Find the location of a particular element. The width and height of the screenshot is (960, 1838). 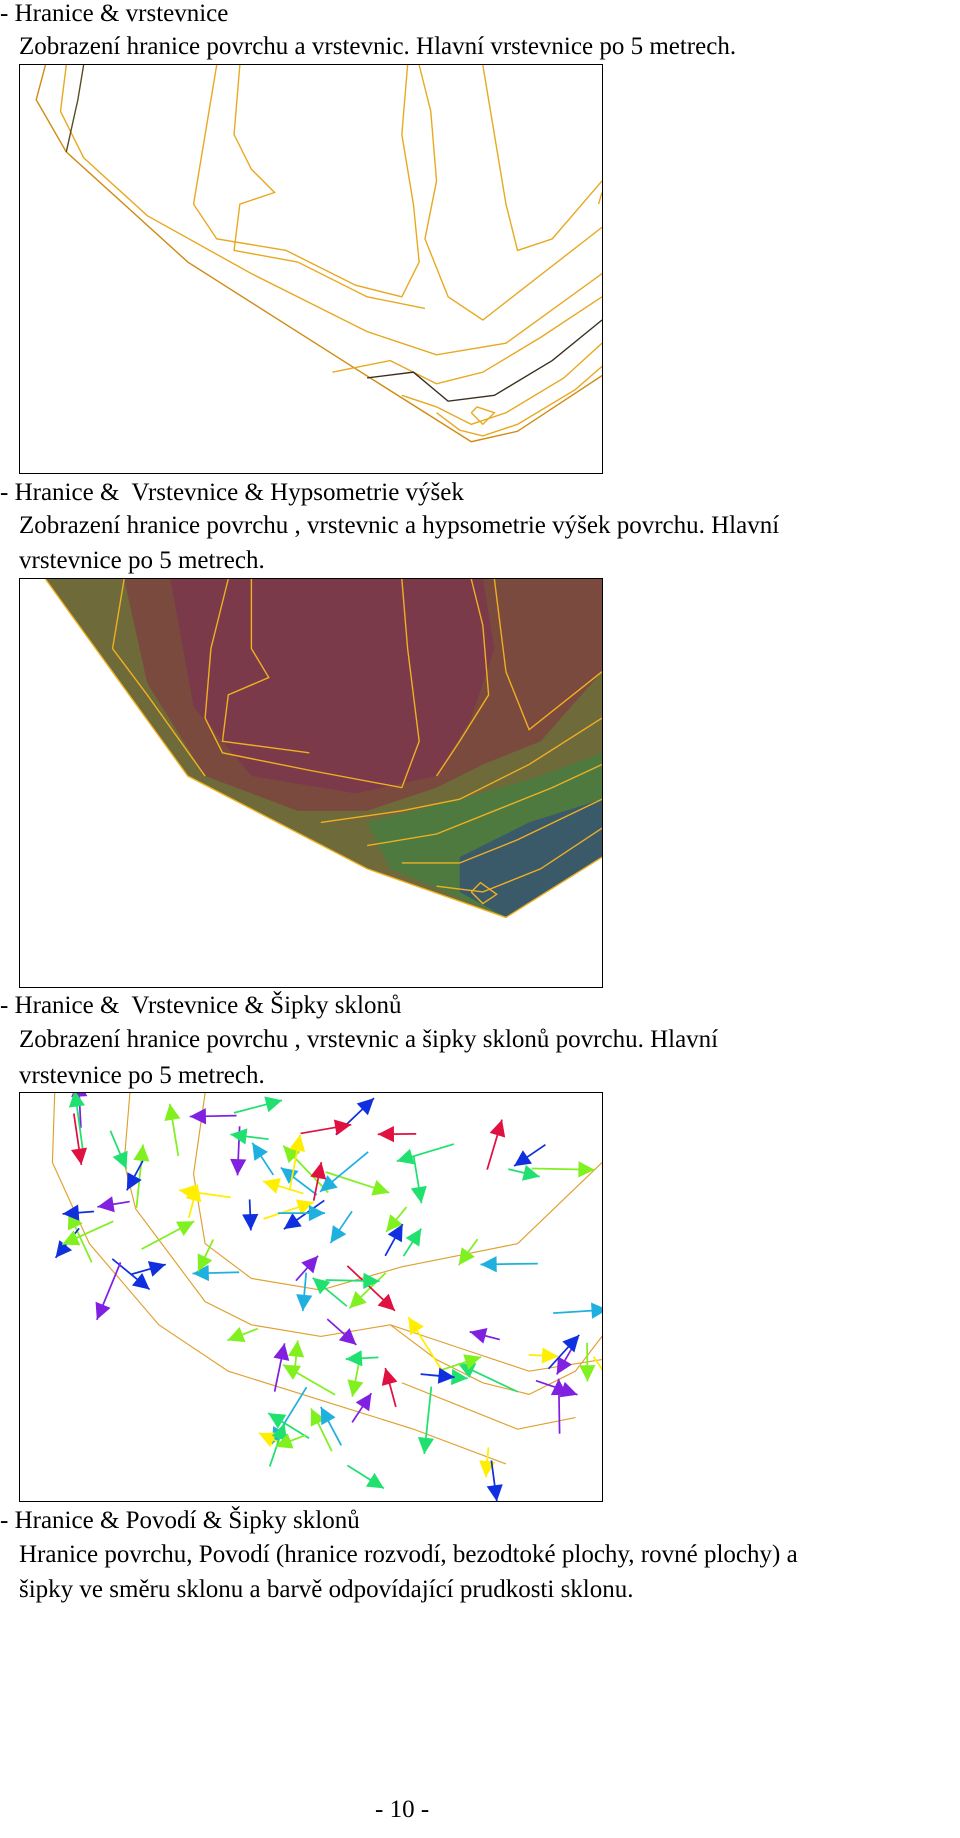

page-number: - 10 - is located at coordinates (402, 1809).